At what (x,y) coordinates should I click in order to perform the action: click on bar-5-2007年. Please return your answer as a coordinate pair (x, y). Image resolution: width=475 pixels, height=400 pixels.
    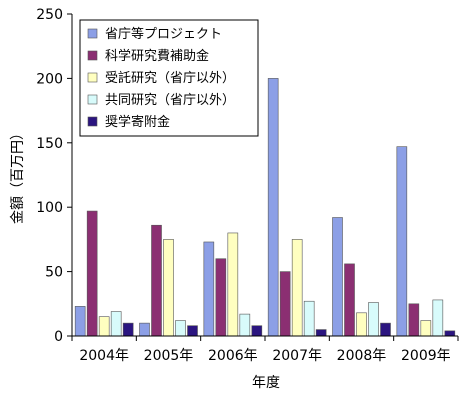
    Looking at the image, I should click on (321, 333).